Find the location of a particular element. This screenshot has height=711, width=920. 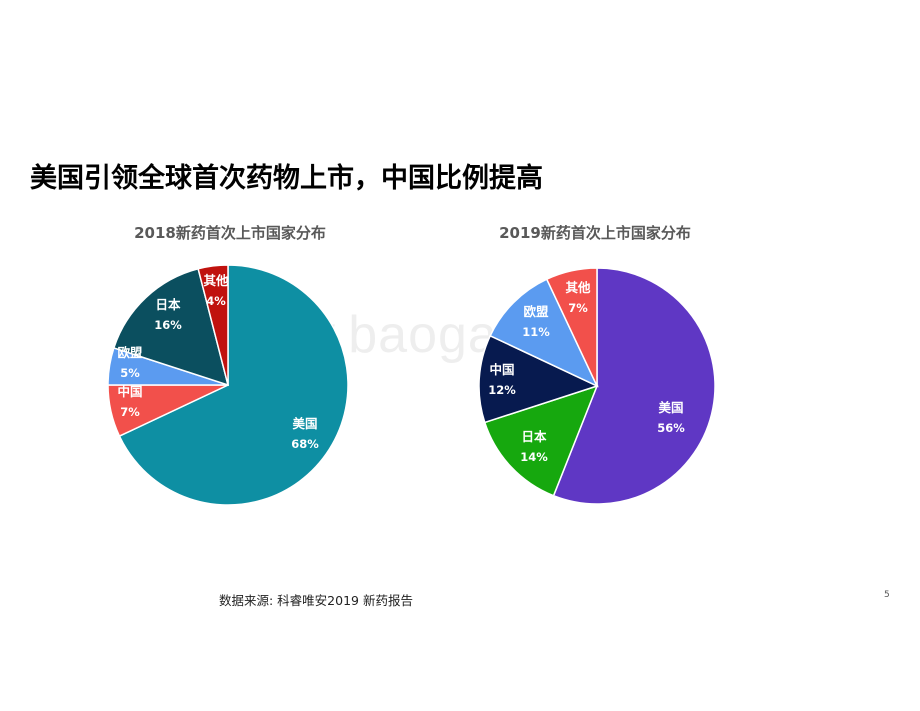

slice-label-2018-2: 欧盟 is located at coordinates (130, 352).